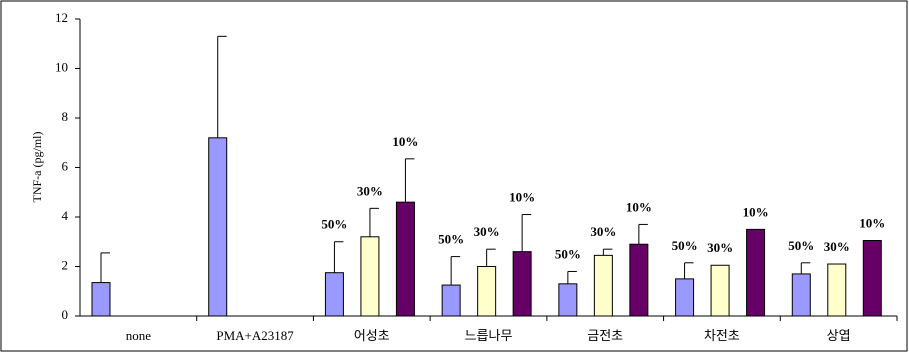 Image resolution: width=909 pixels, height=353 pixels. What do you see at coordinates (605, 335) in the screenshot?
I see `x-tick-label: 금전초` at bounding box center [605, 335].